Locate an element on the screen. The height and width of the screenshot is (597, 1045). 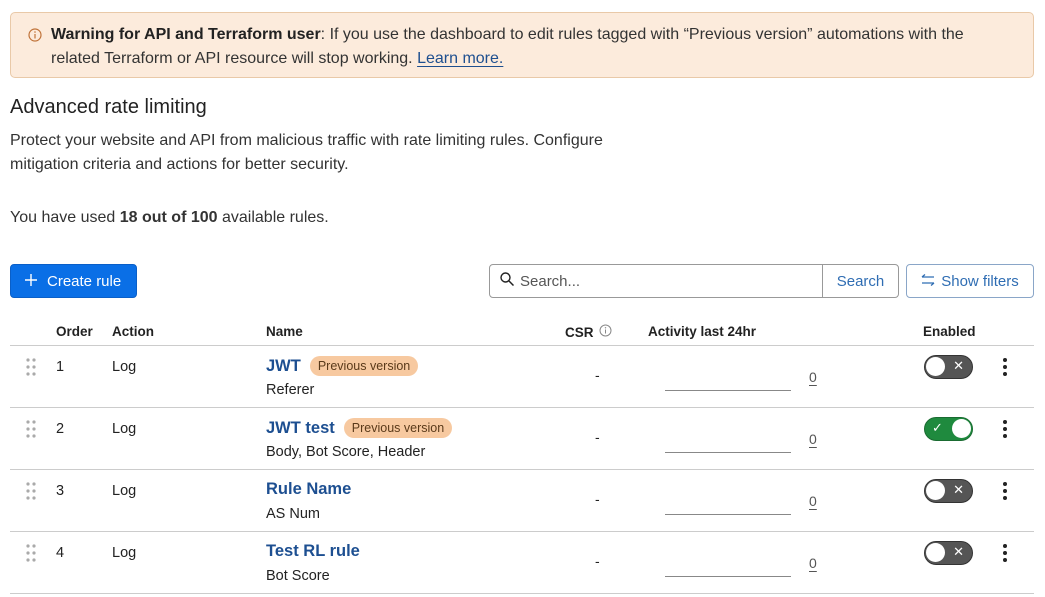
rule-name-cell: Test RL rule is located at coordinates (313, 551).